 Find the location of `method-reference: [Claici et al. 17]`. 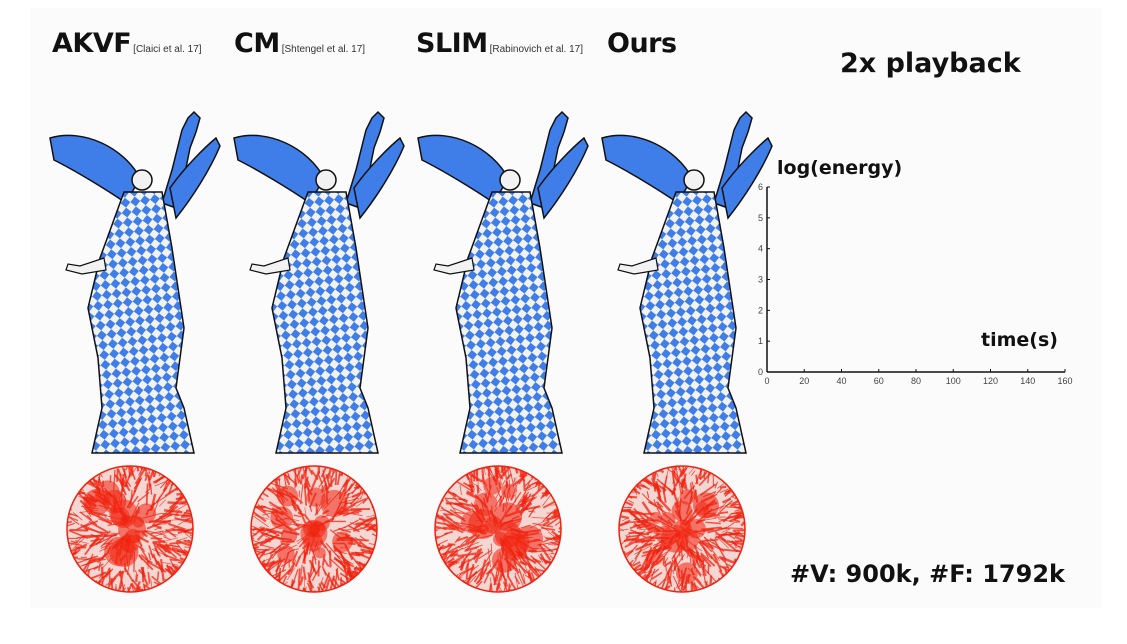

method-reference: [Claici et al. 17] is located at coordinates (167, 49).